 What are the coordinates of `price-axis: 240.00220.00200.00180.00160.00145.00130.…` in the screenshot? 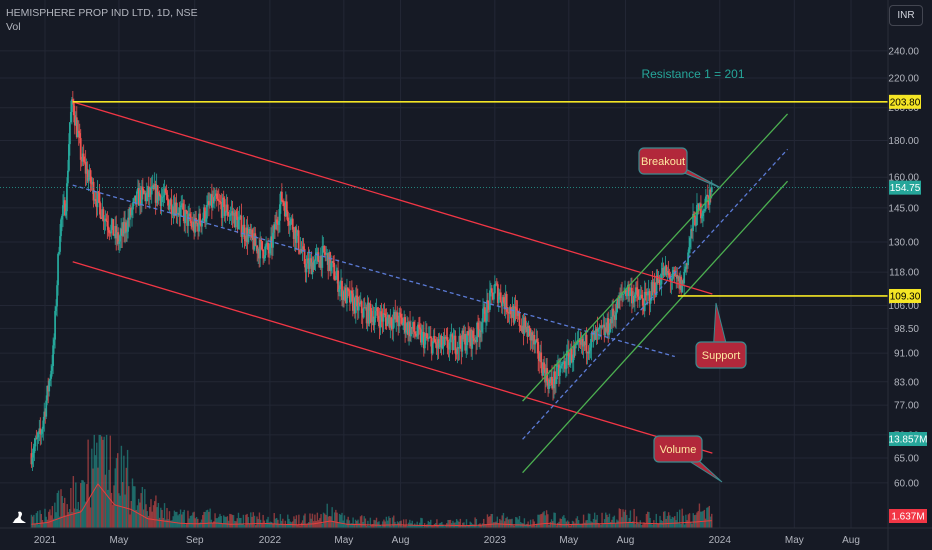 It's located at (907, 275).